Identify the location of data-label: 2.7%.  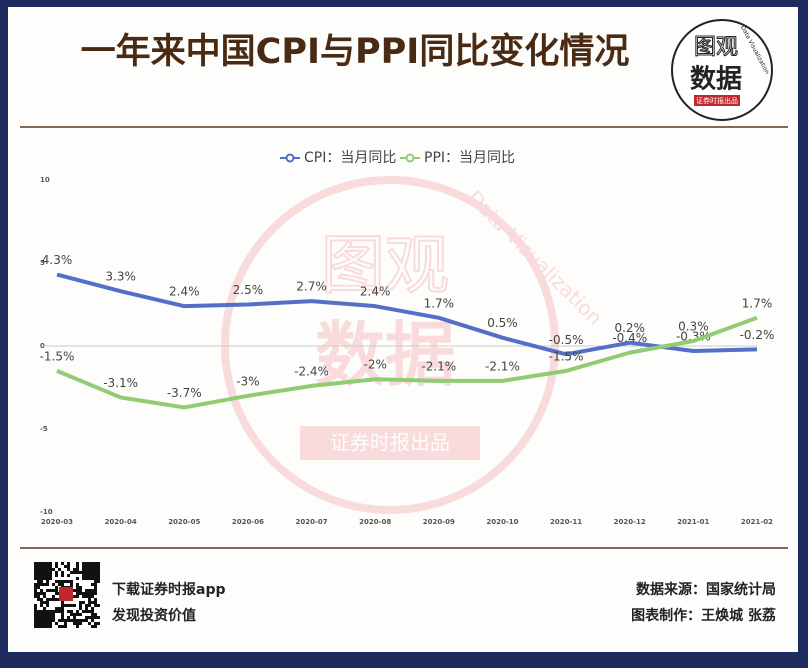
(311, 287).